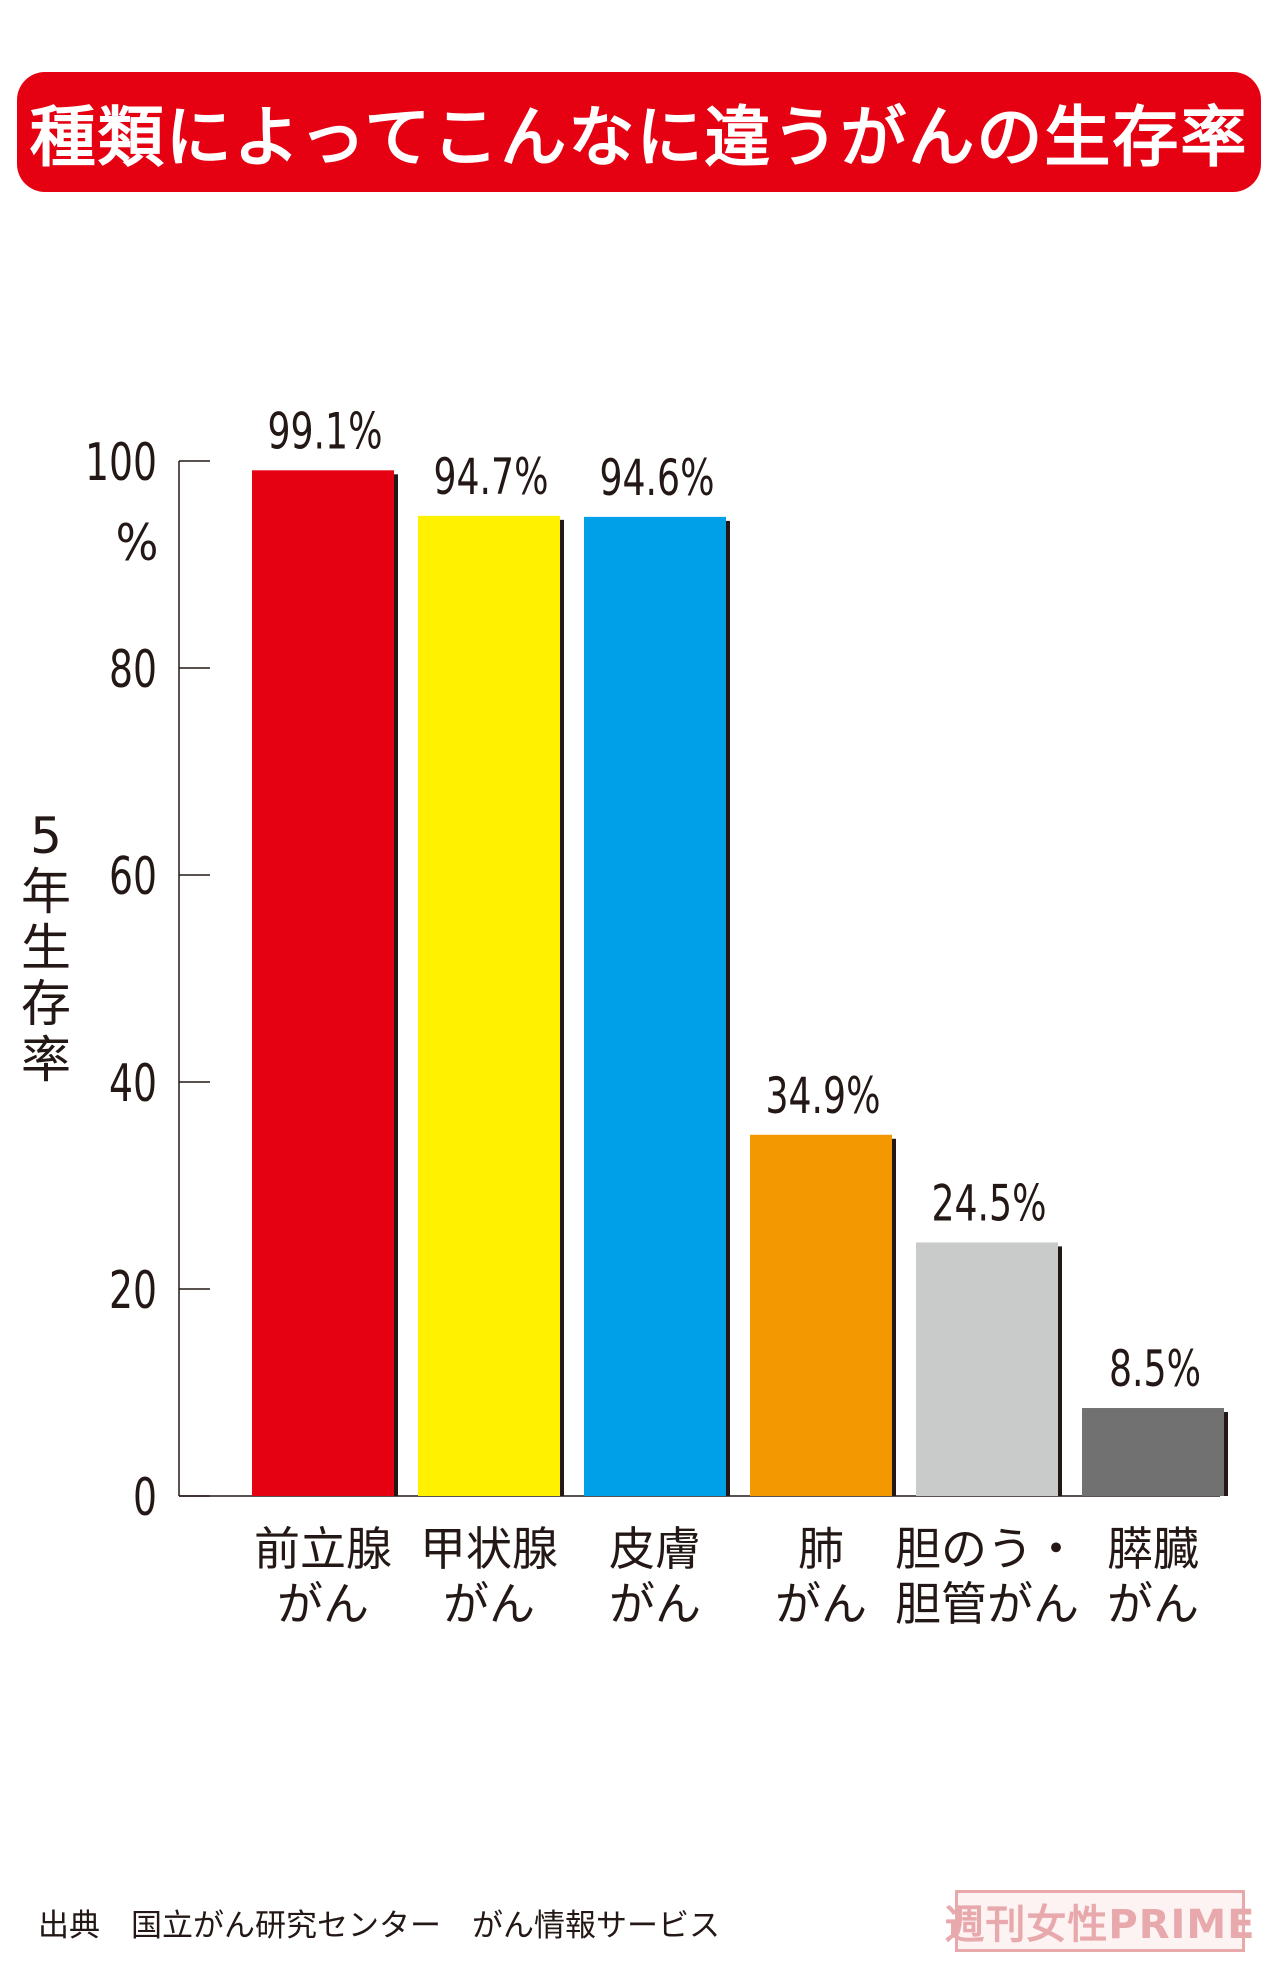  Describe the element at coordinates (987, 1604) in the screenshot. I see `x-category-label: 胆管がん` at that location.